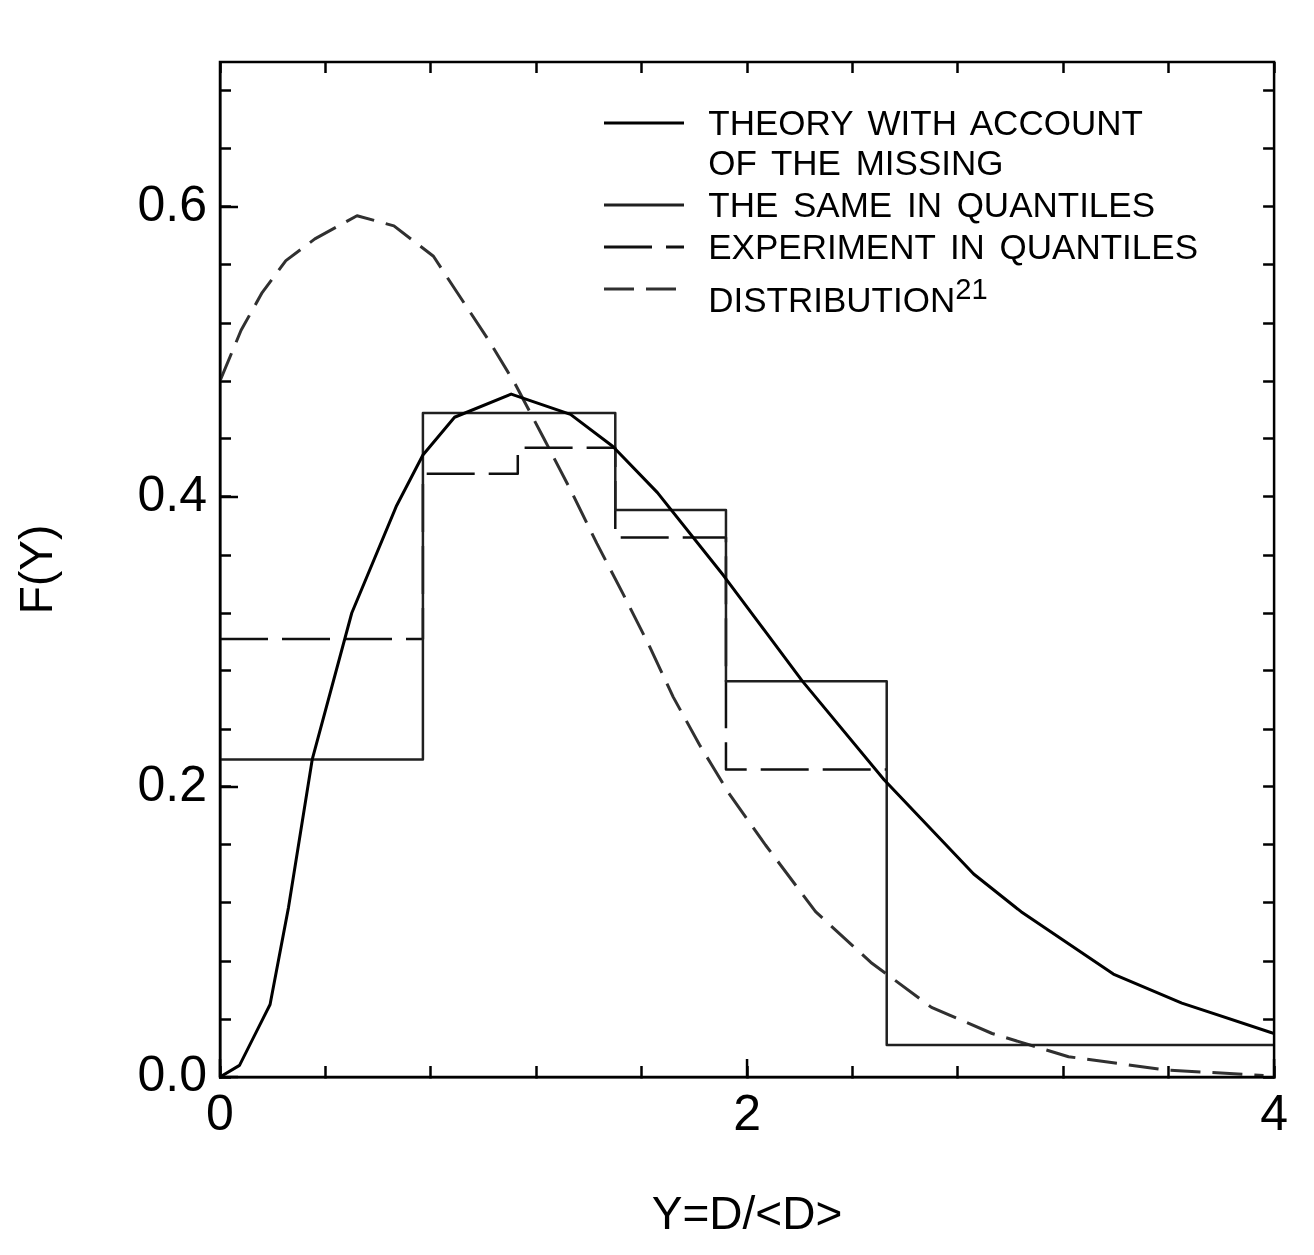 This screenshot has height=1255, width=1314. I want to click on legend-label: THE SAME IN QUANTILES, so click(932, 205).